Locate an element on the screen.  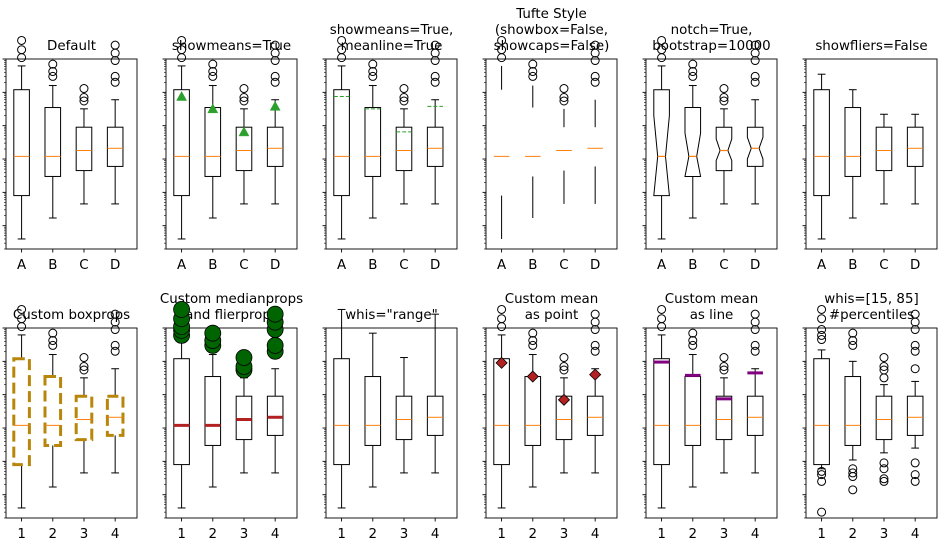
panel-title: whis="range" is located at coordinates (391, 315).